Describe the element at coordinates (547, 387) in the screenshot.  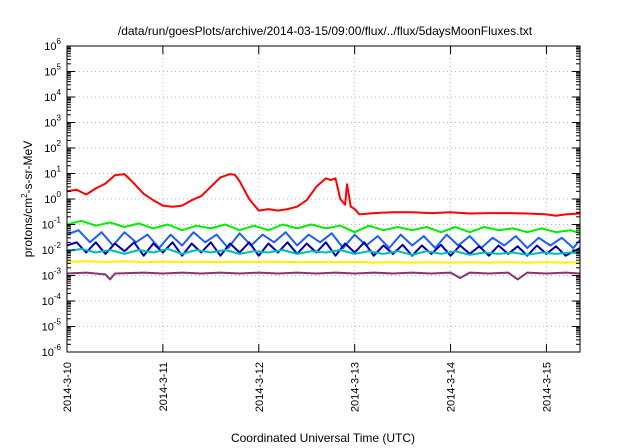
I see `x-tick-label: 2014-3-15` at that location.